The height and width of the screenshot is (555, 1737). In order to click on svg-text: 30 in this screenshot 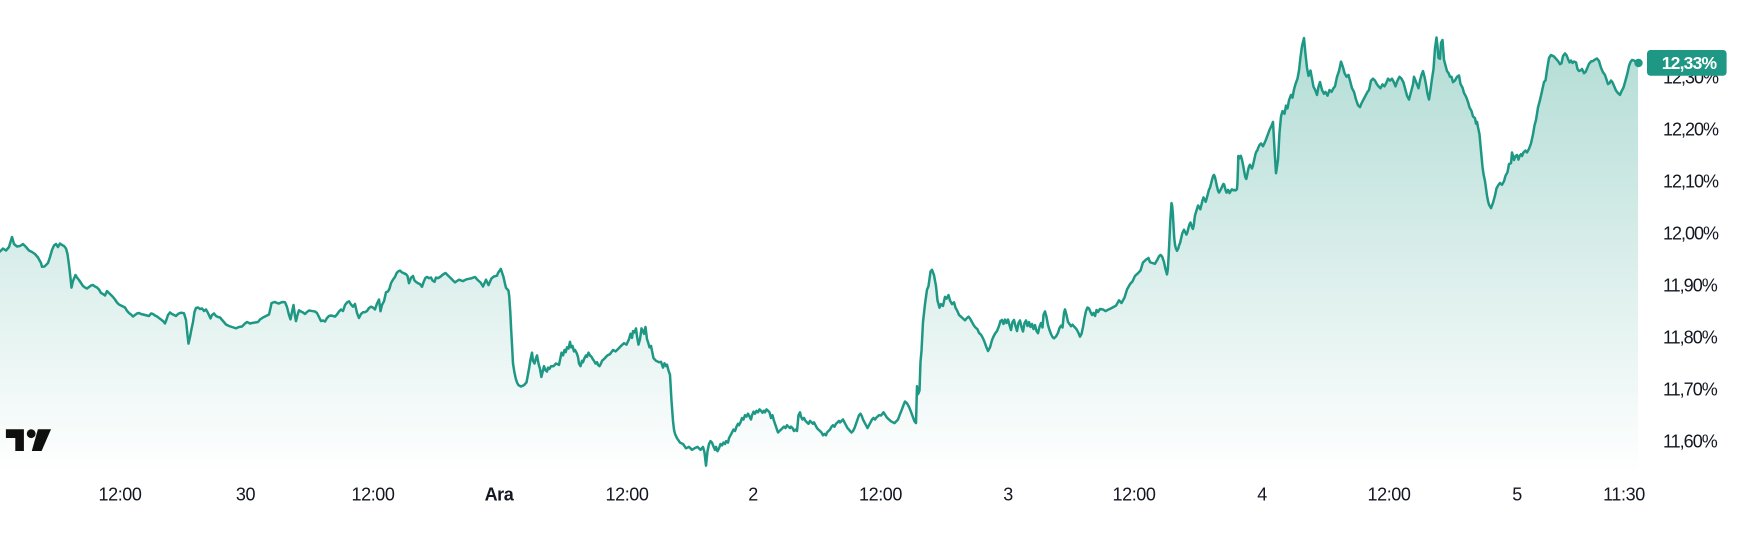, I will do `click(246, 495)`.